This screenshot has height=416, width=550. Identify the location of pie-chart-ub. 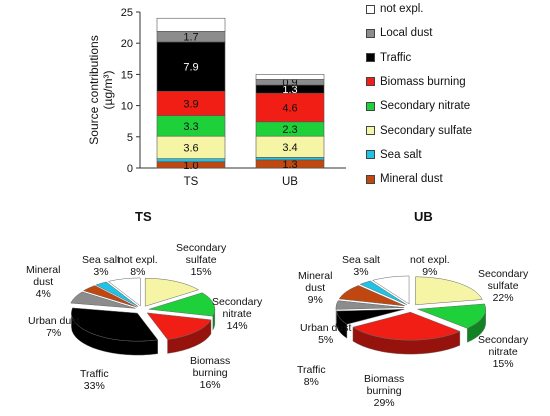
(410, 315).